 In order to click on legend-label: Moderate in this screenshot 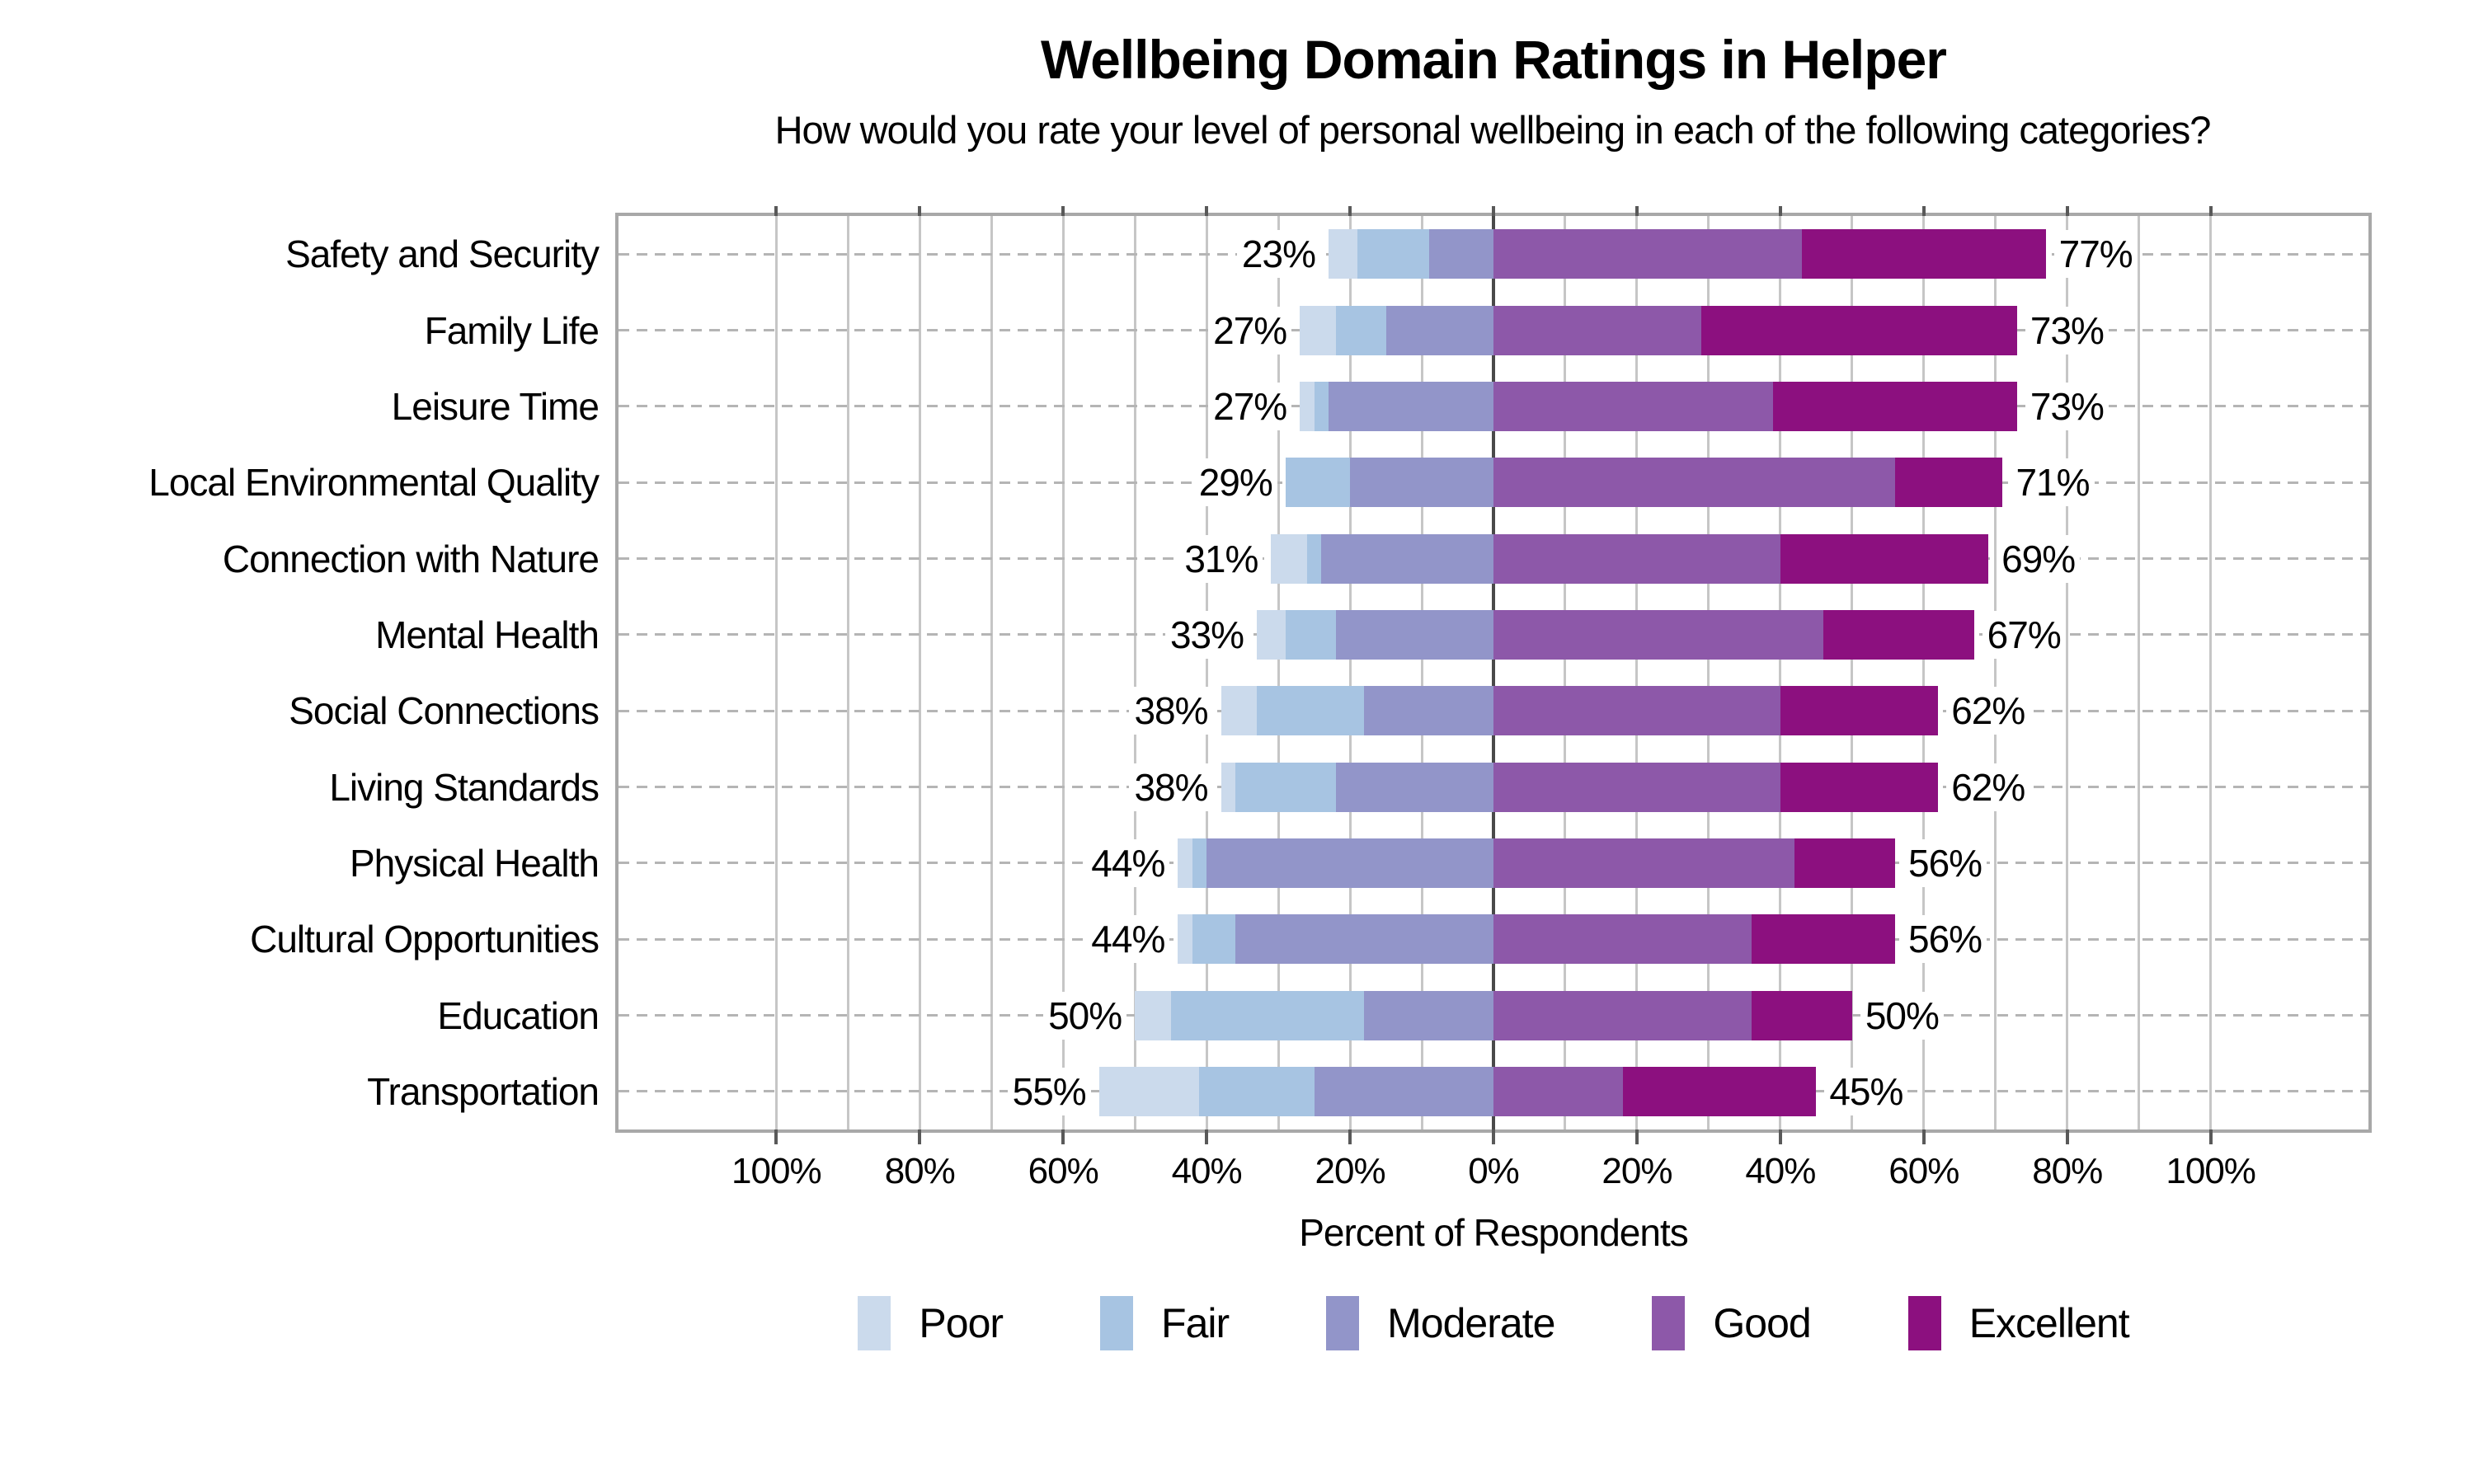, I will do `click(1471, 1323)`.